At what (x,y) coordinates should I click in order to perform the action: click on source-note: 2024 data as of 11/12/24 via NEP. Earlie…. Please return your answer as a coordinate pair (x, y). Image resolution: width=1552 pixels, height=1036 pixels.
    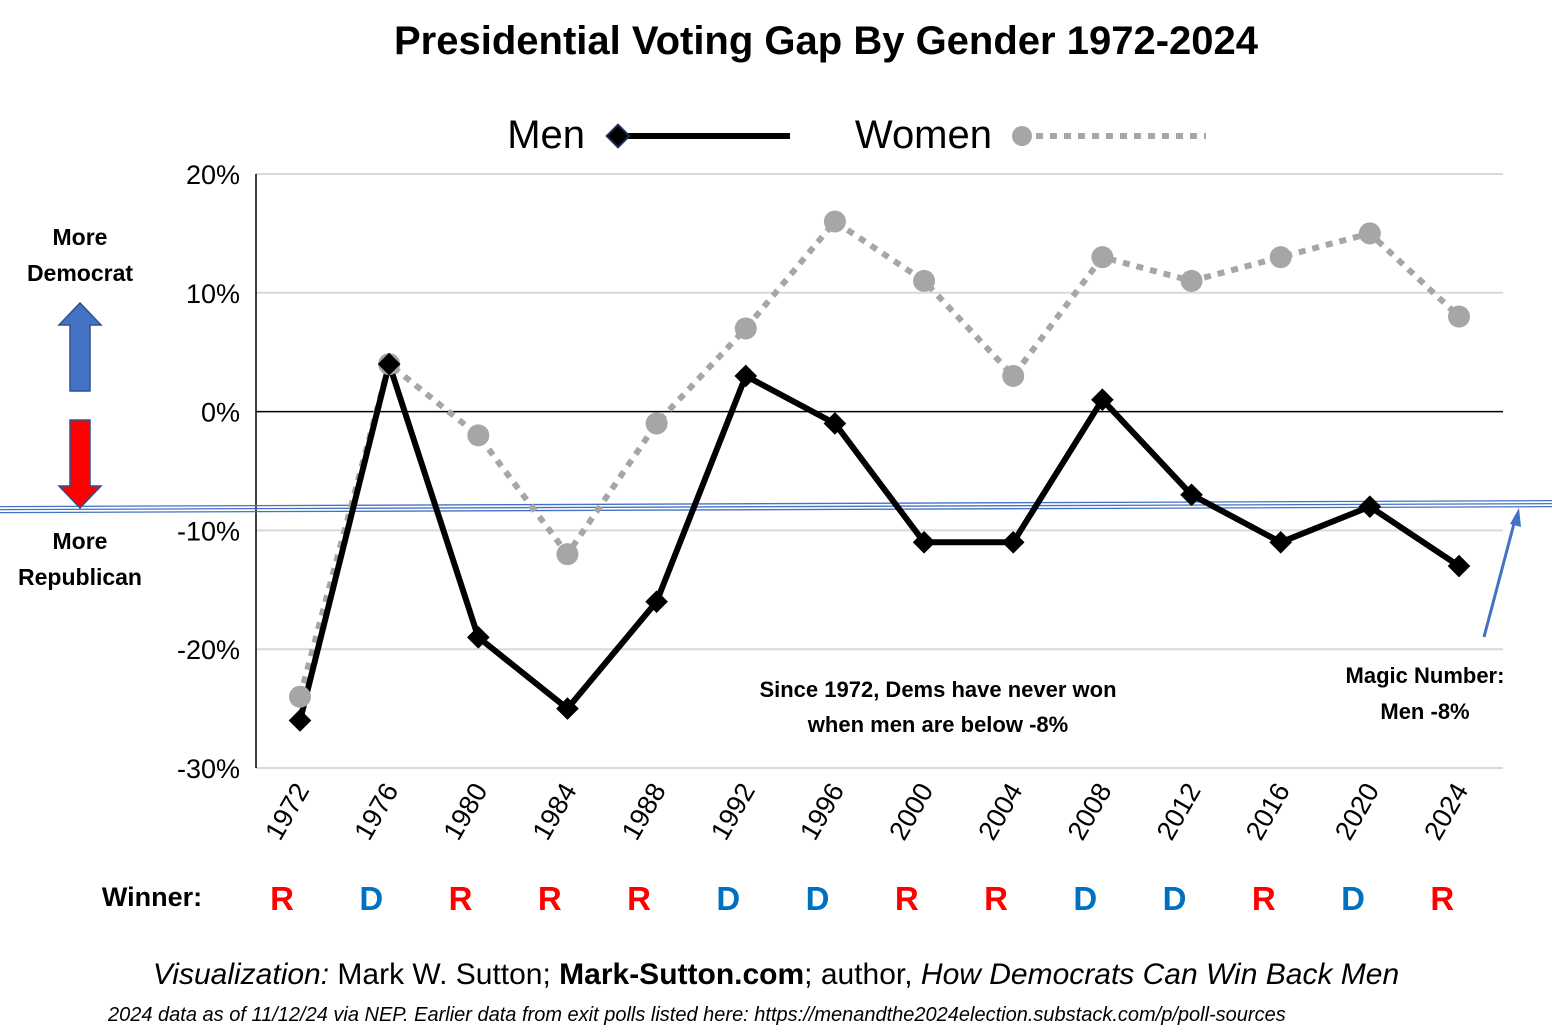
    Looking at the image, I should click on (697, 1015).